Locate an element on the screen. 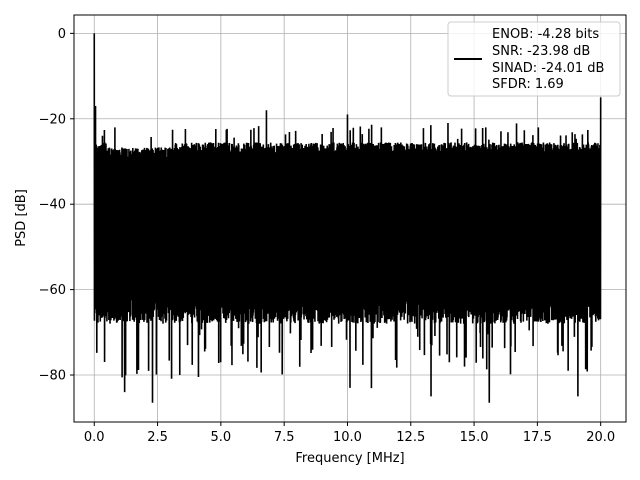 The width and height of the screenshot is (640, 480). x-tick-label: 7.5 is located at coordinates (284, 437).